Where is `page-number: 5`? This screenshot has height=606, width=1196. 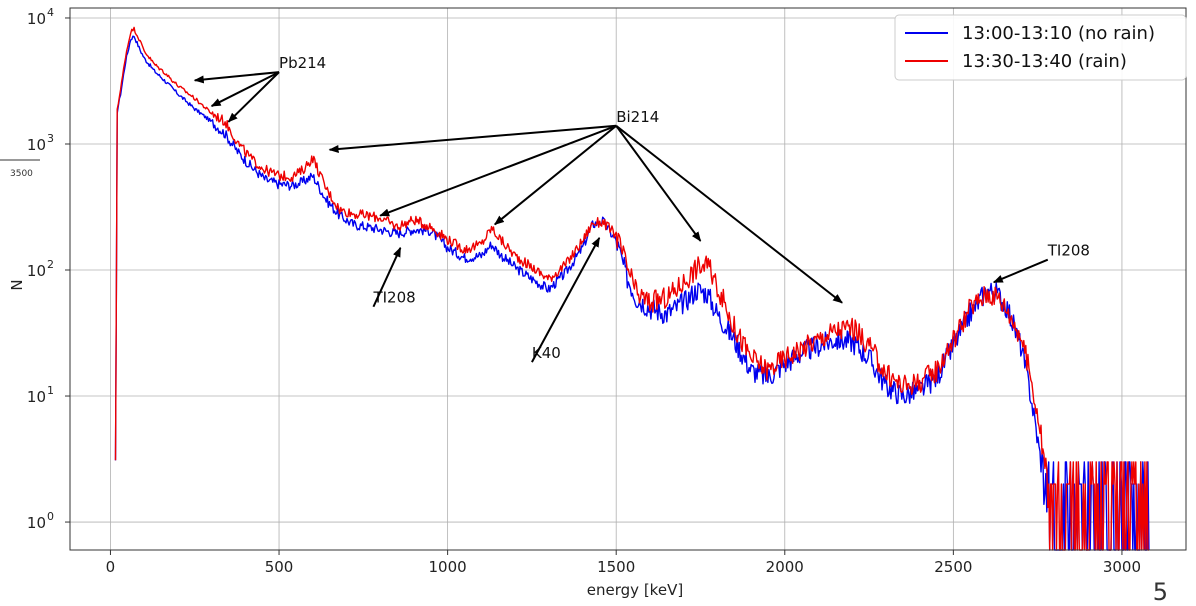
page-number: 5 is located at coordinates (1160, 592).